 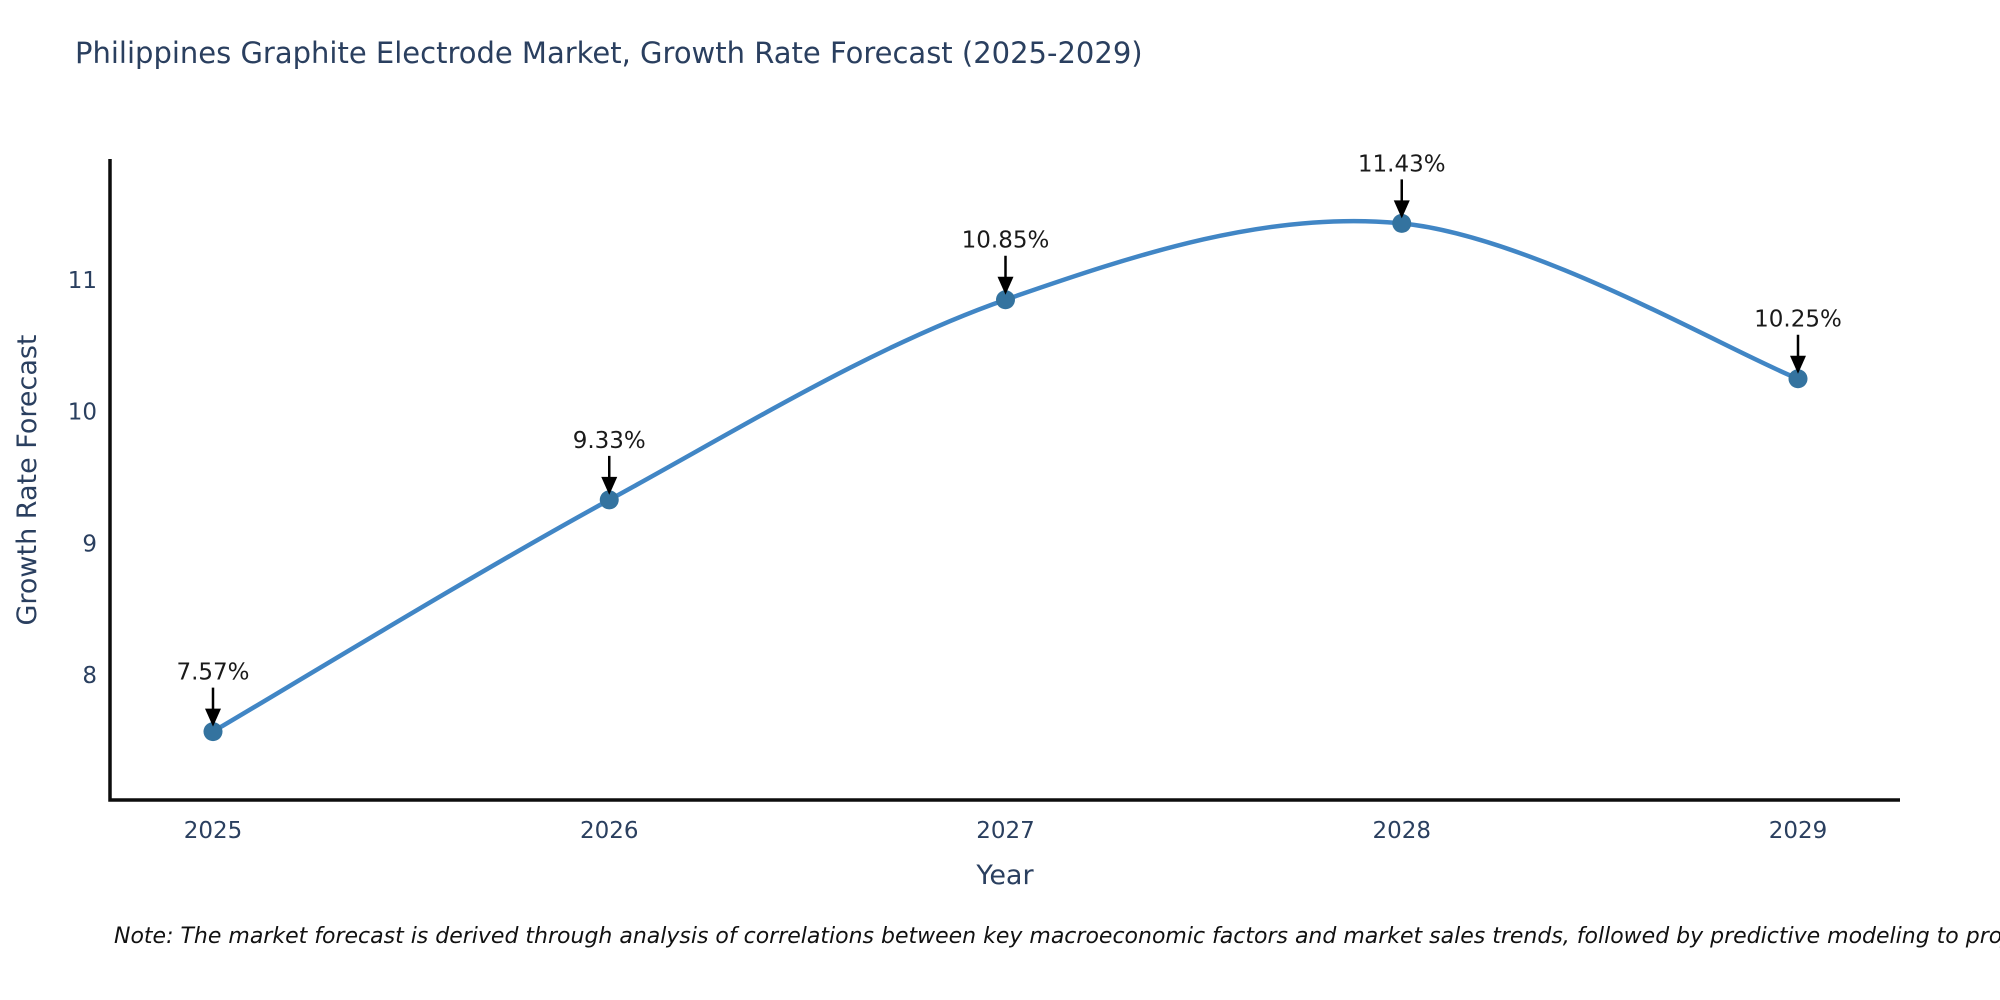 I want to click on point-annotation-label: 10.25%, so click(x=1798, y=320).